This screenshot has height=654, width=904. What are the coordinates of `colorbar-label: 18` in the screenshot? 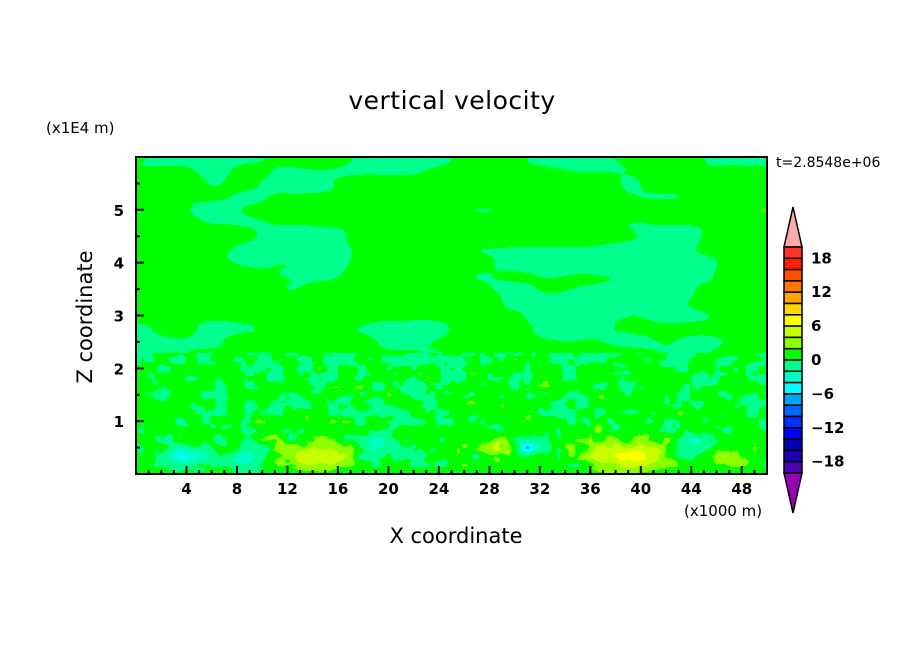 It's located at (821, 258).